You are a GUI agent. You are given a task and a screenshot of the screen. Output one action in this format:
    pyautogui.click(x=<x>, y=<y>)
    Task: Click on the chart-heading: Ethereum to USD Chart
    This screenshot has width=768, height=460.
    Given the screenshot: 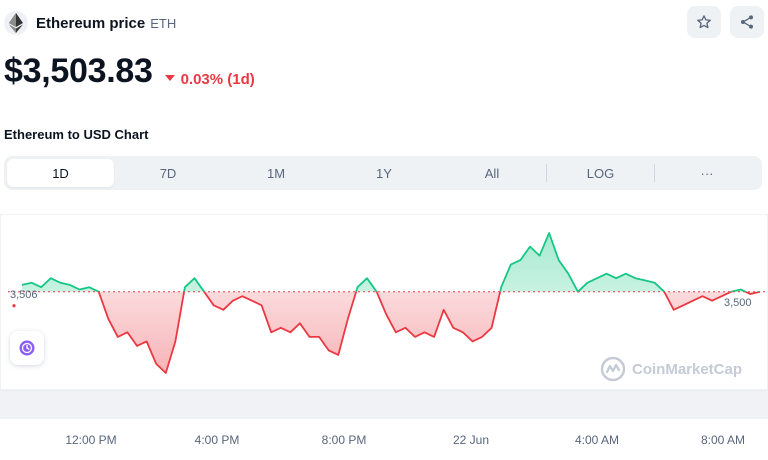 What is the action you would take?
    pyautogui.click(x=76, y=134)
    